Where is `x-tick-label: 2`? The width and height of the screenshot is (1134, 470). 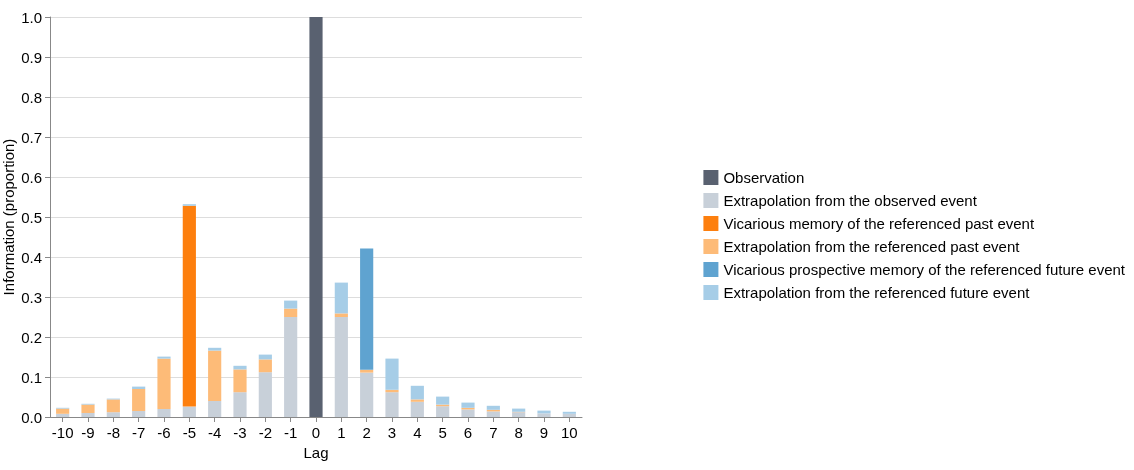 x-tick-label: 2 is located at coordinates (366, 432).